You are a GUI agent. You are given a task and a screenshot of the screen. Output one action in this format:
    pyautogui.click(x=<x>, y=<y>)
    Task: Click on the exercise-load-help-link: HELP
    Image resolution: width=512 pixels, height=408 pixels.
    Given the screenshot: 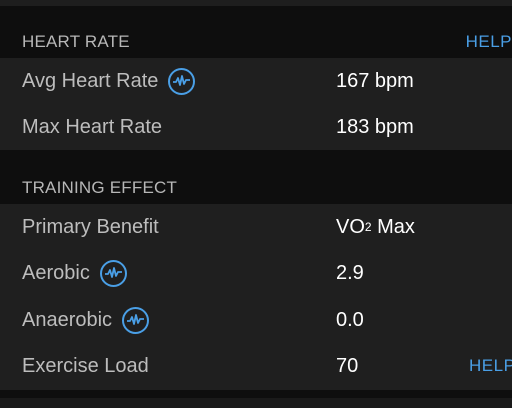 What is the action you would take?
    pyautogui.click(x=490, y=365)
    